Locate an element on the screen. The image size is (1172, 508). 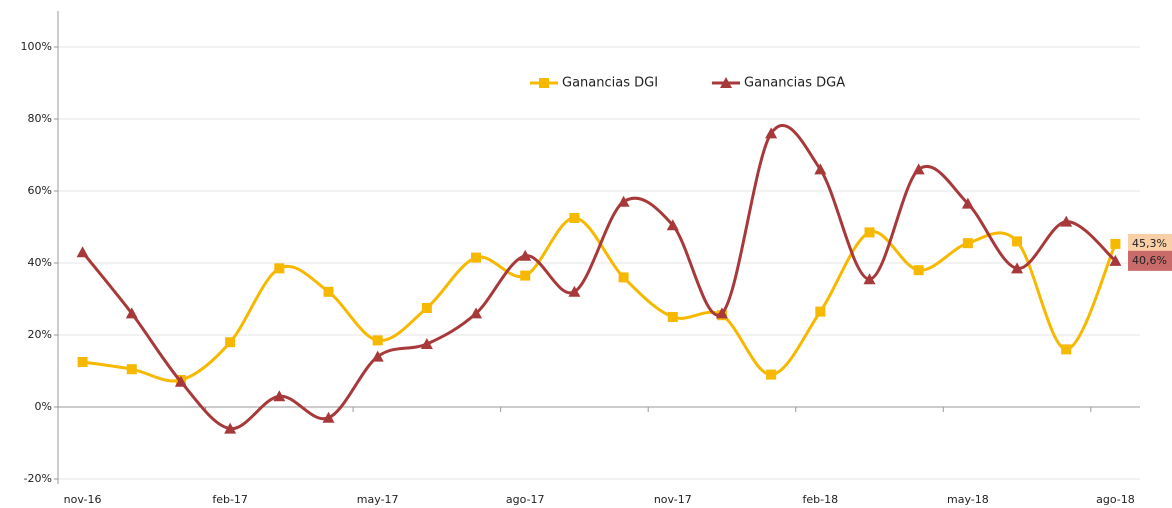
data-label-text: 40,6% is located at coordinates (1149, 260).